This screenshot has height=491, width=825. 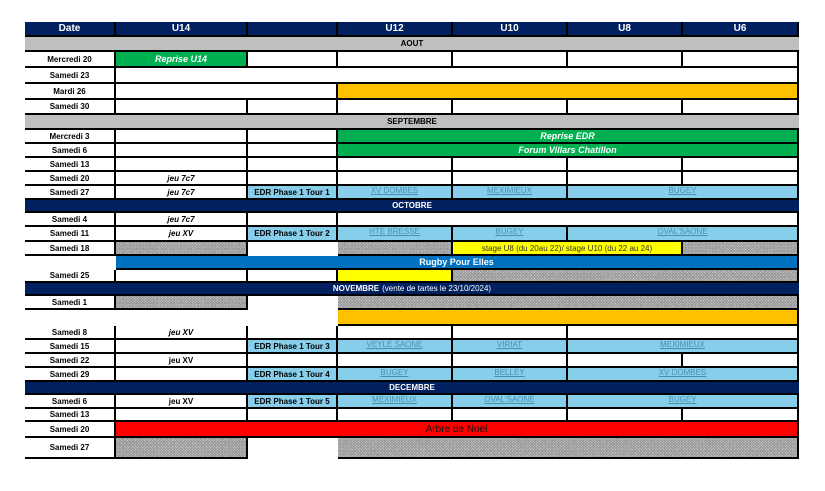 I want to click on date-cell: Samedi 1, so click(x=70, y=303).